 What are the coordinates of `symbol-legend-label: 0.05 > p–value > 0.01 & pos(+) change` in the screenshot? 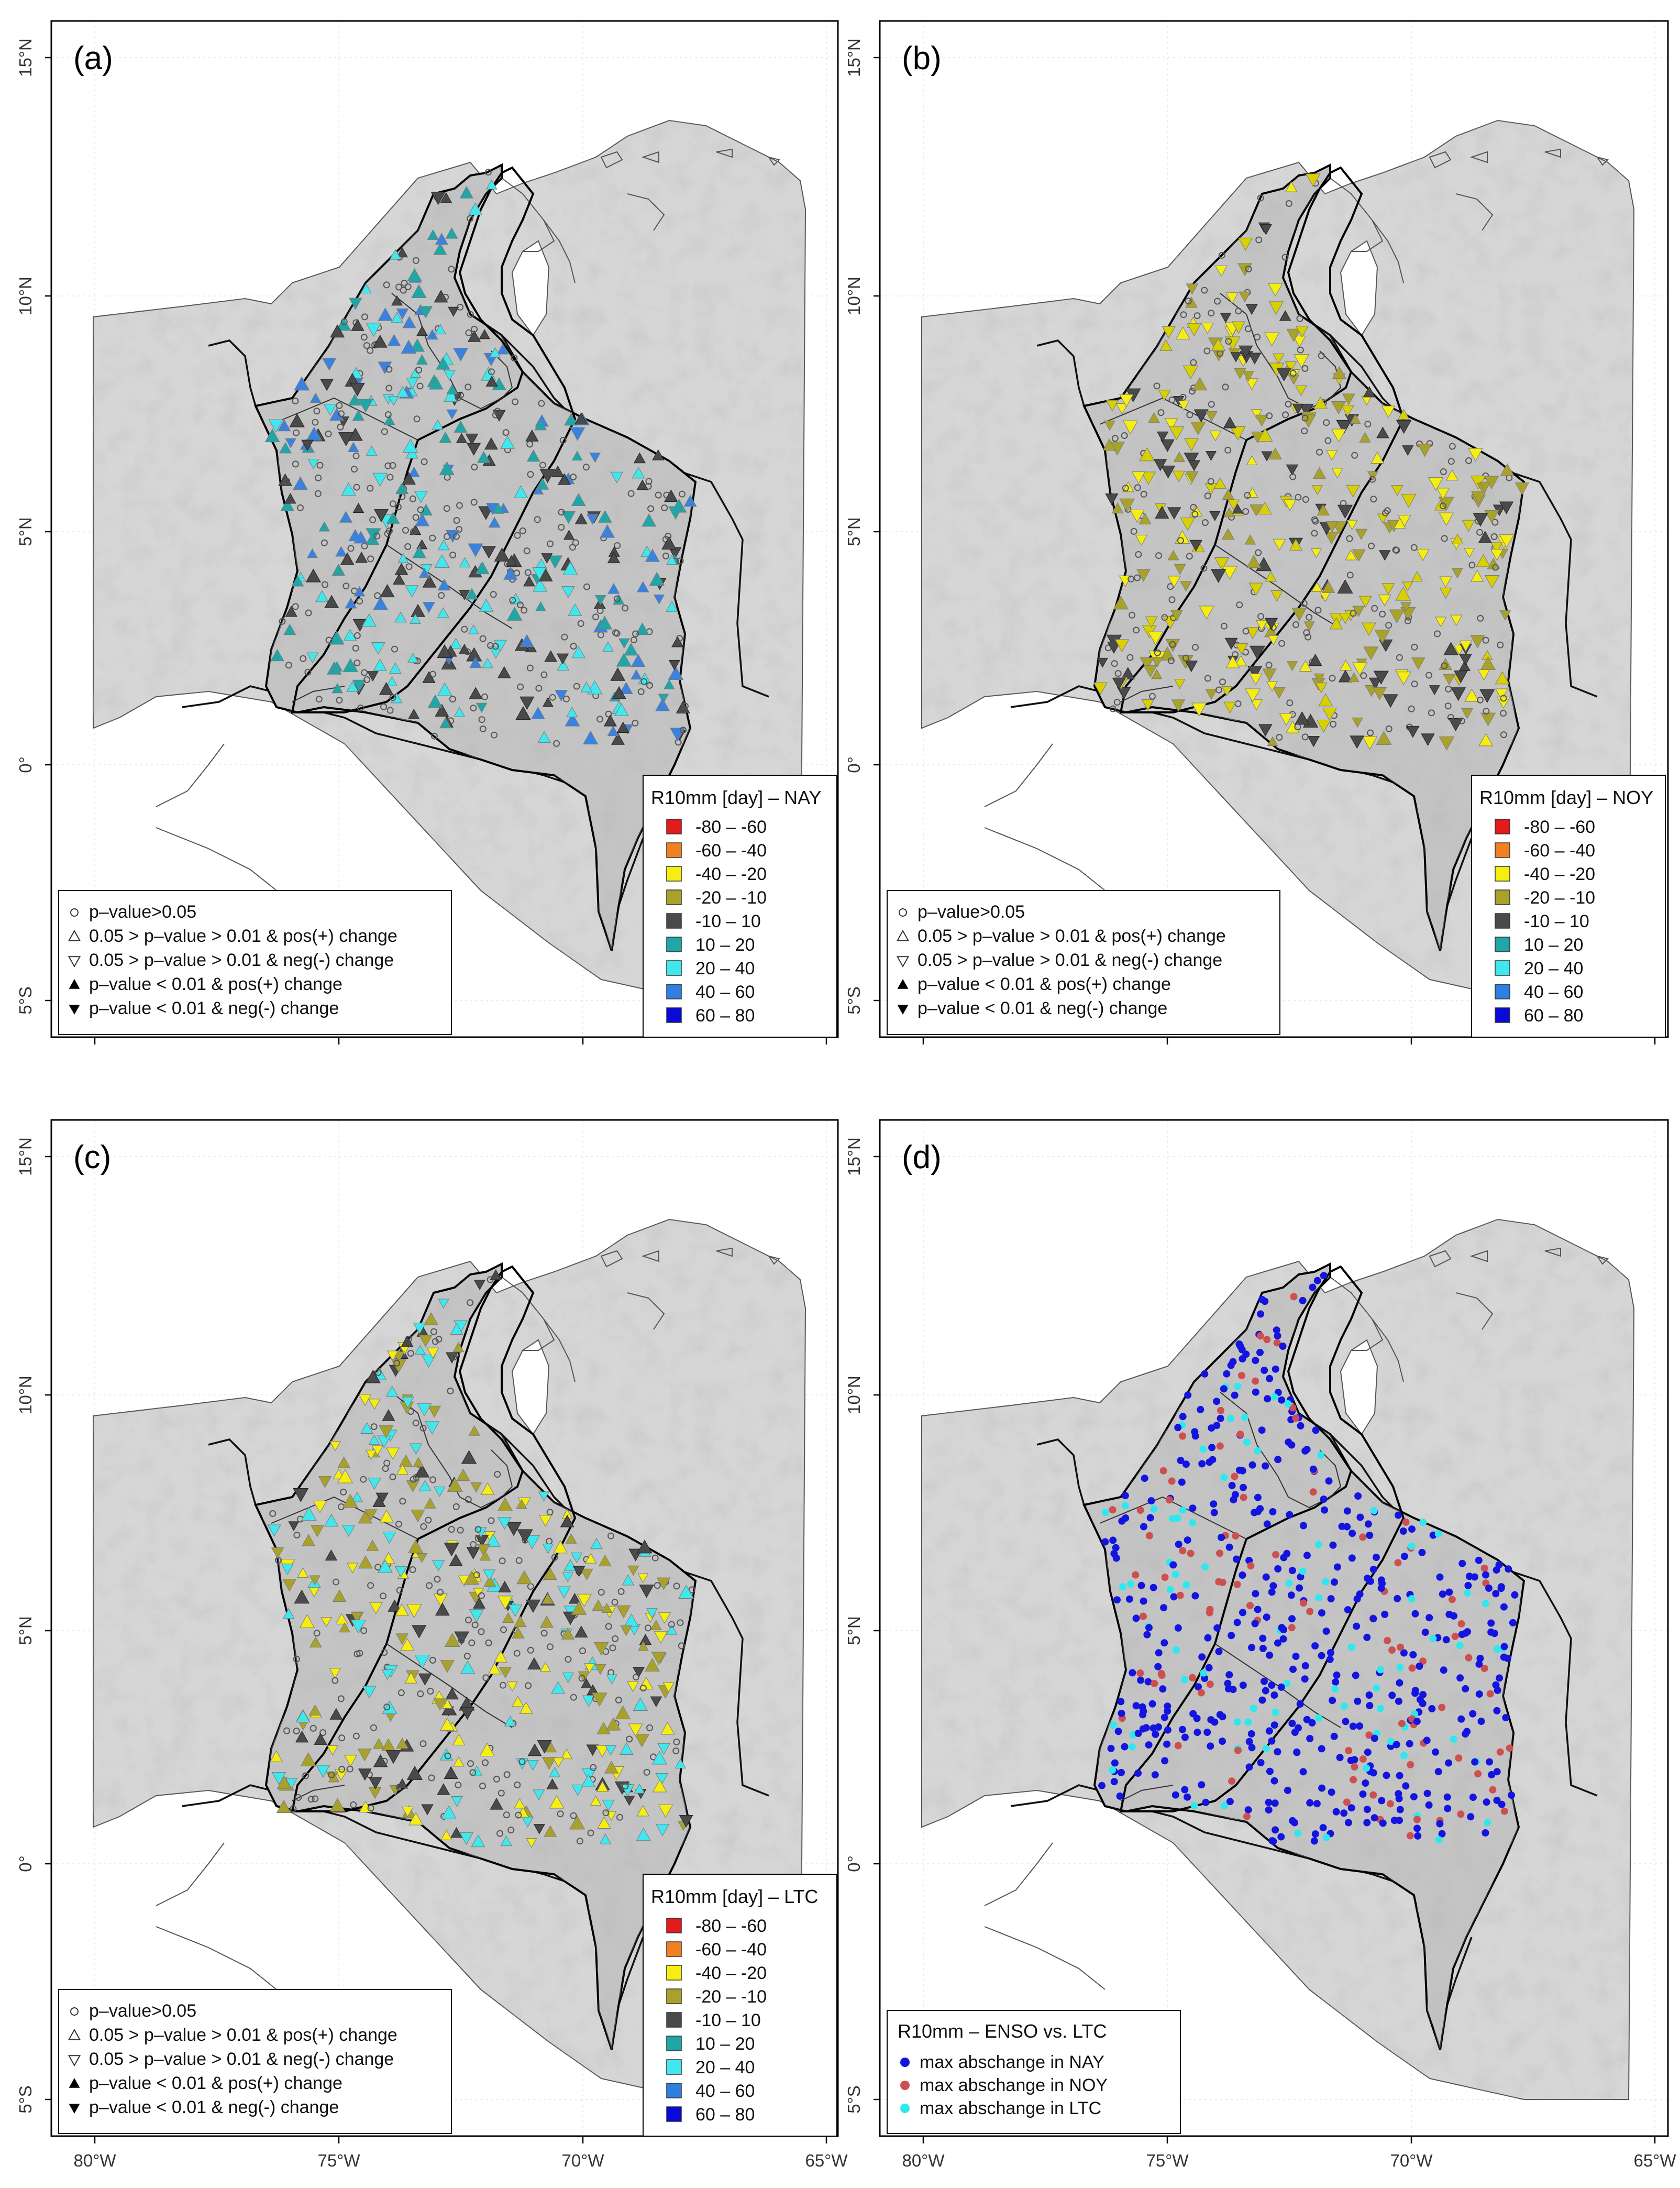 It's located at (1072, 936).